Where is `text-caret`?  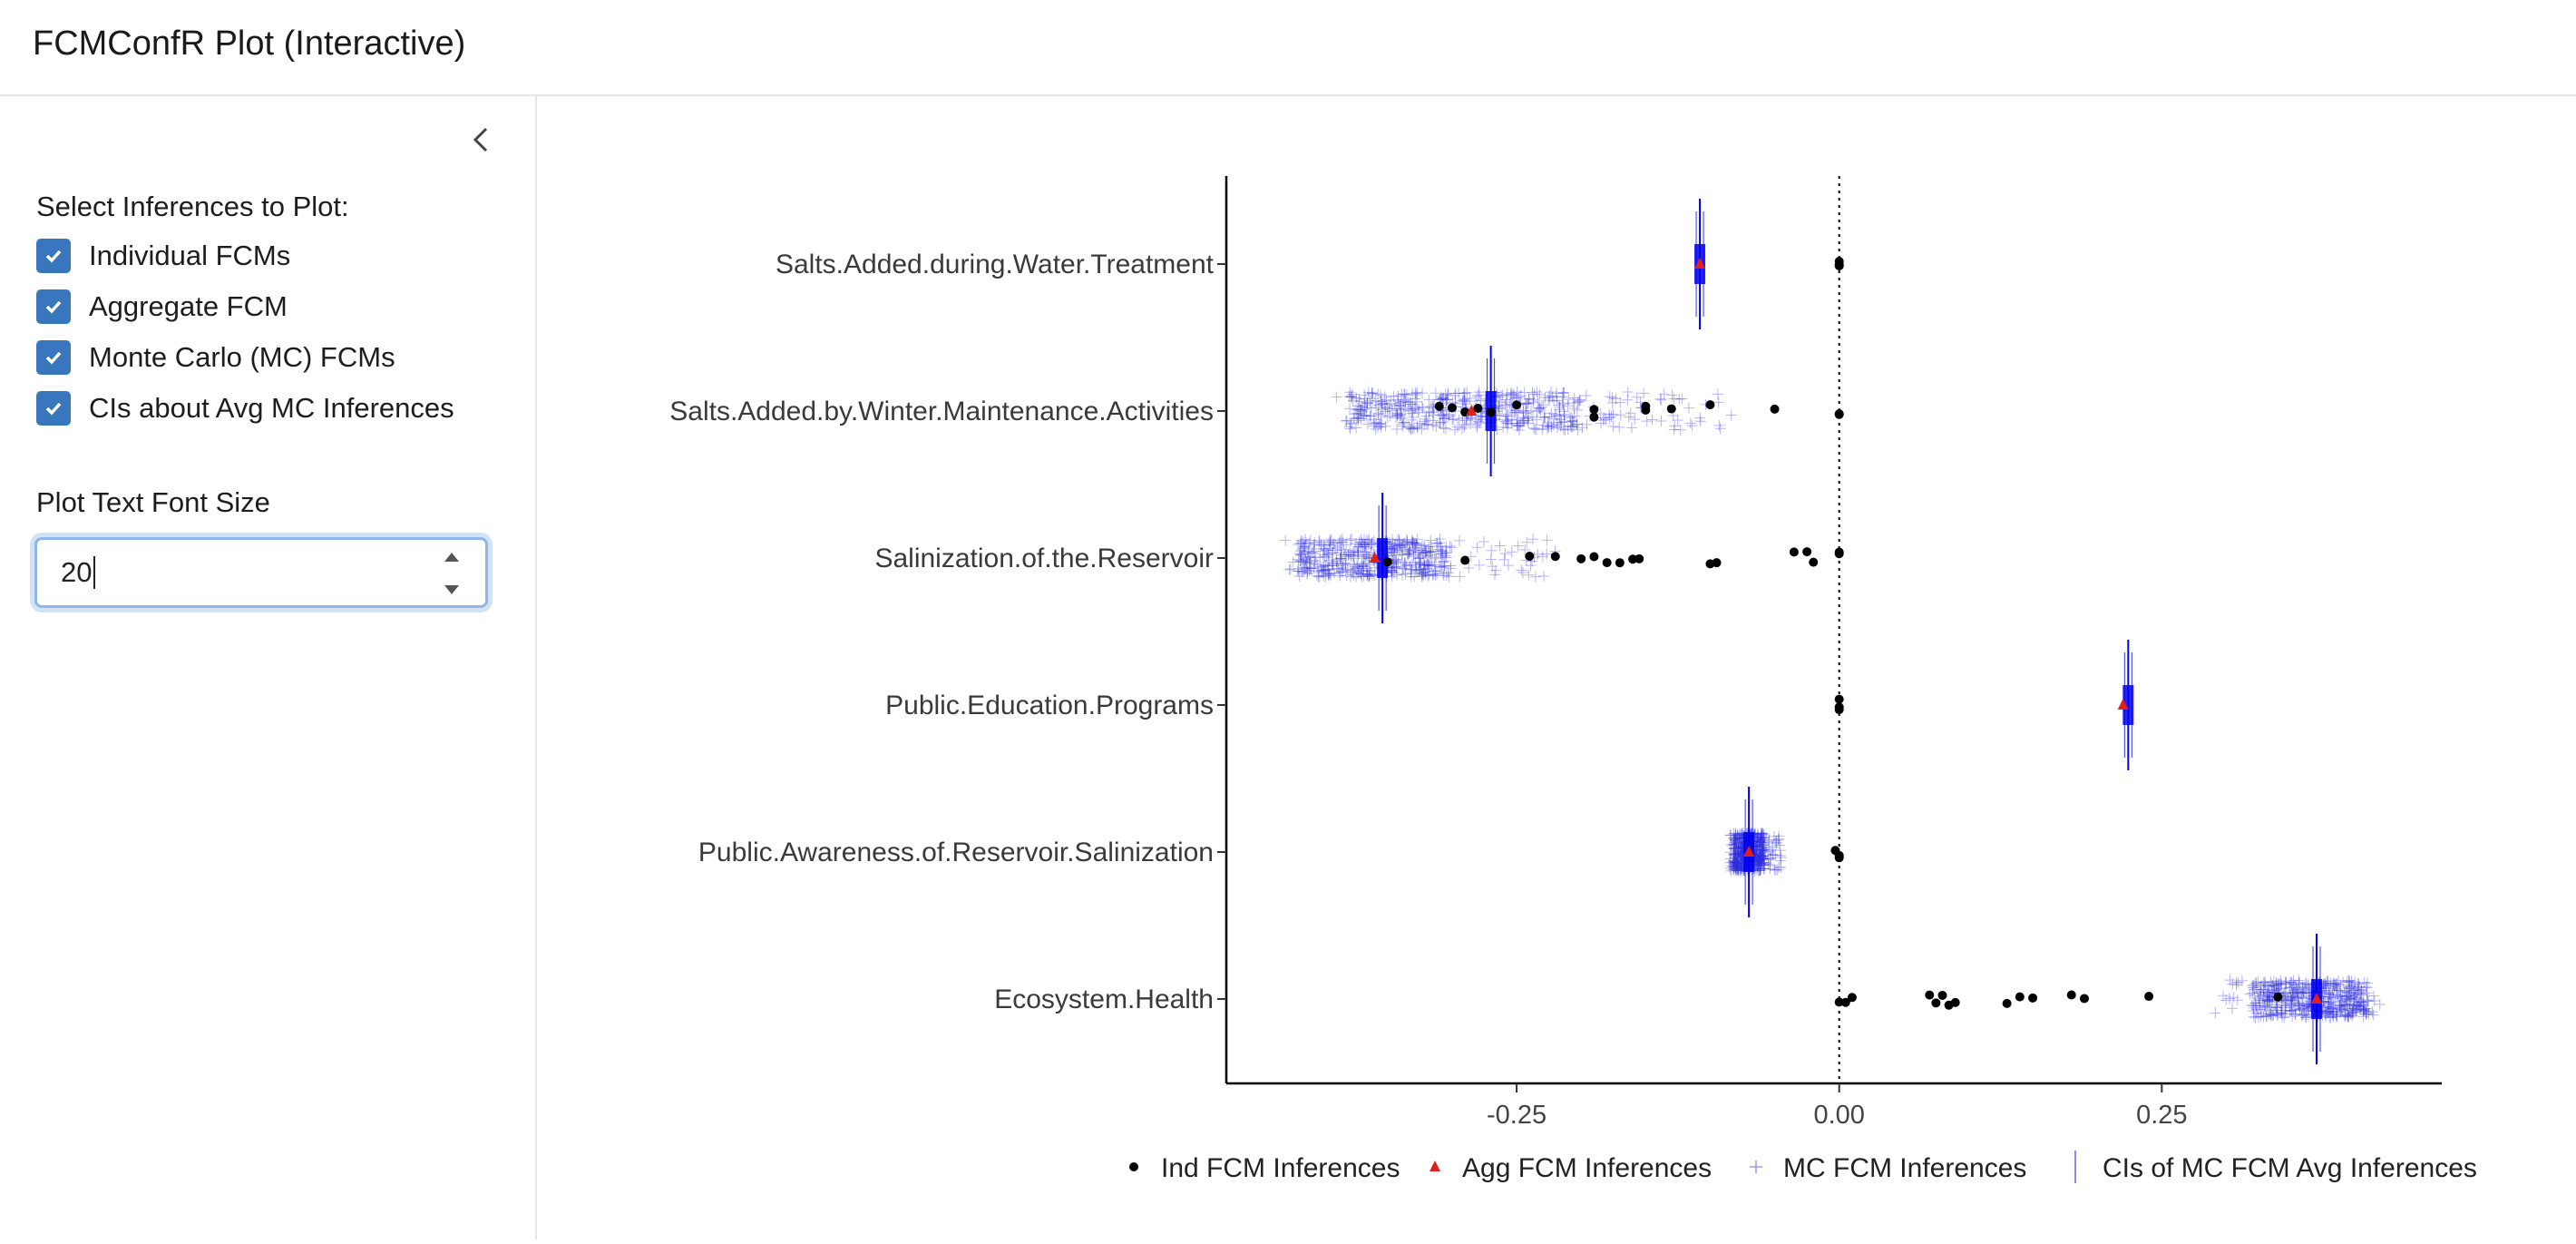 text-caret is located at coordinates (94, 572).